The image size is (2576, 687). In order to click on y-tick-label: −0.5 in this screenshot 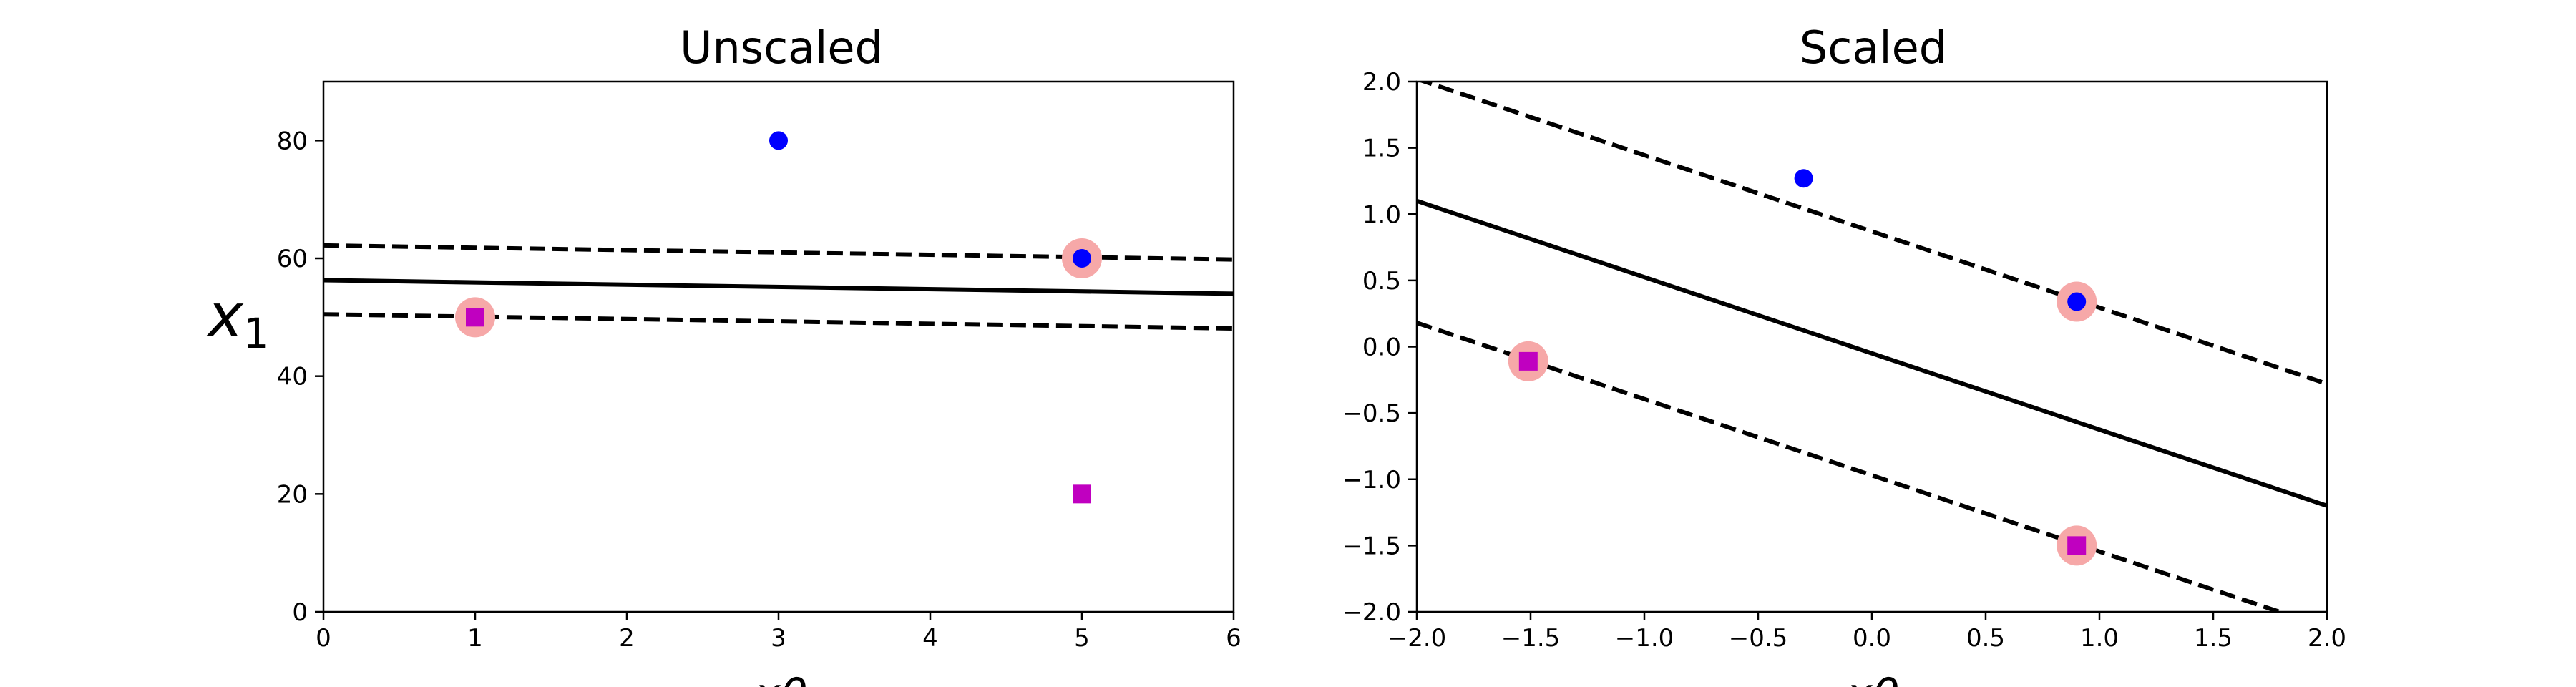, I will do `click(1371, 413)`.